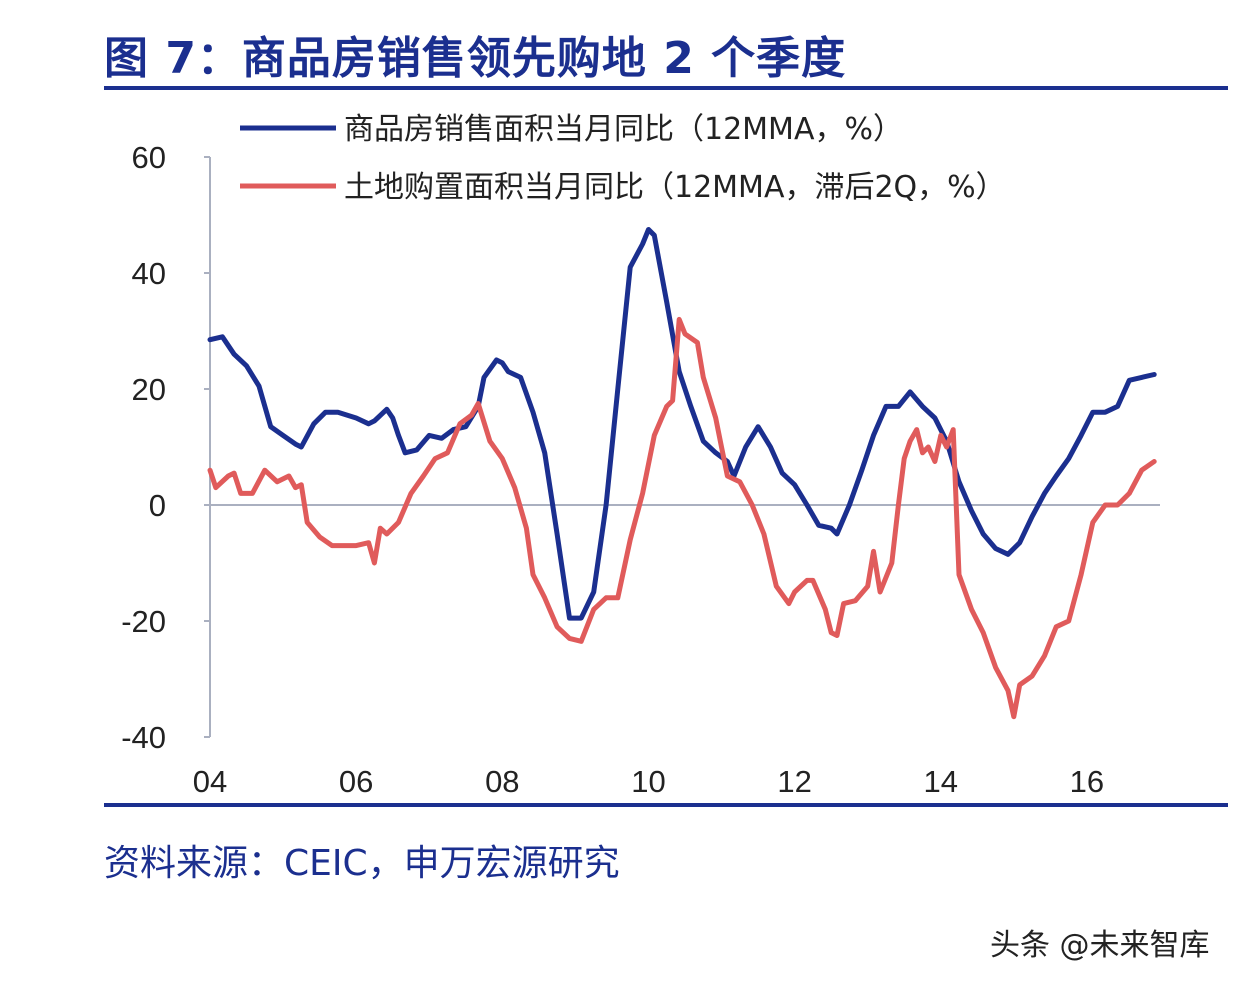  What do you see at coordinates (143, 737) in the screenshot?
I see `y-tick-label: -40` at bounding box center [143, 737].